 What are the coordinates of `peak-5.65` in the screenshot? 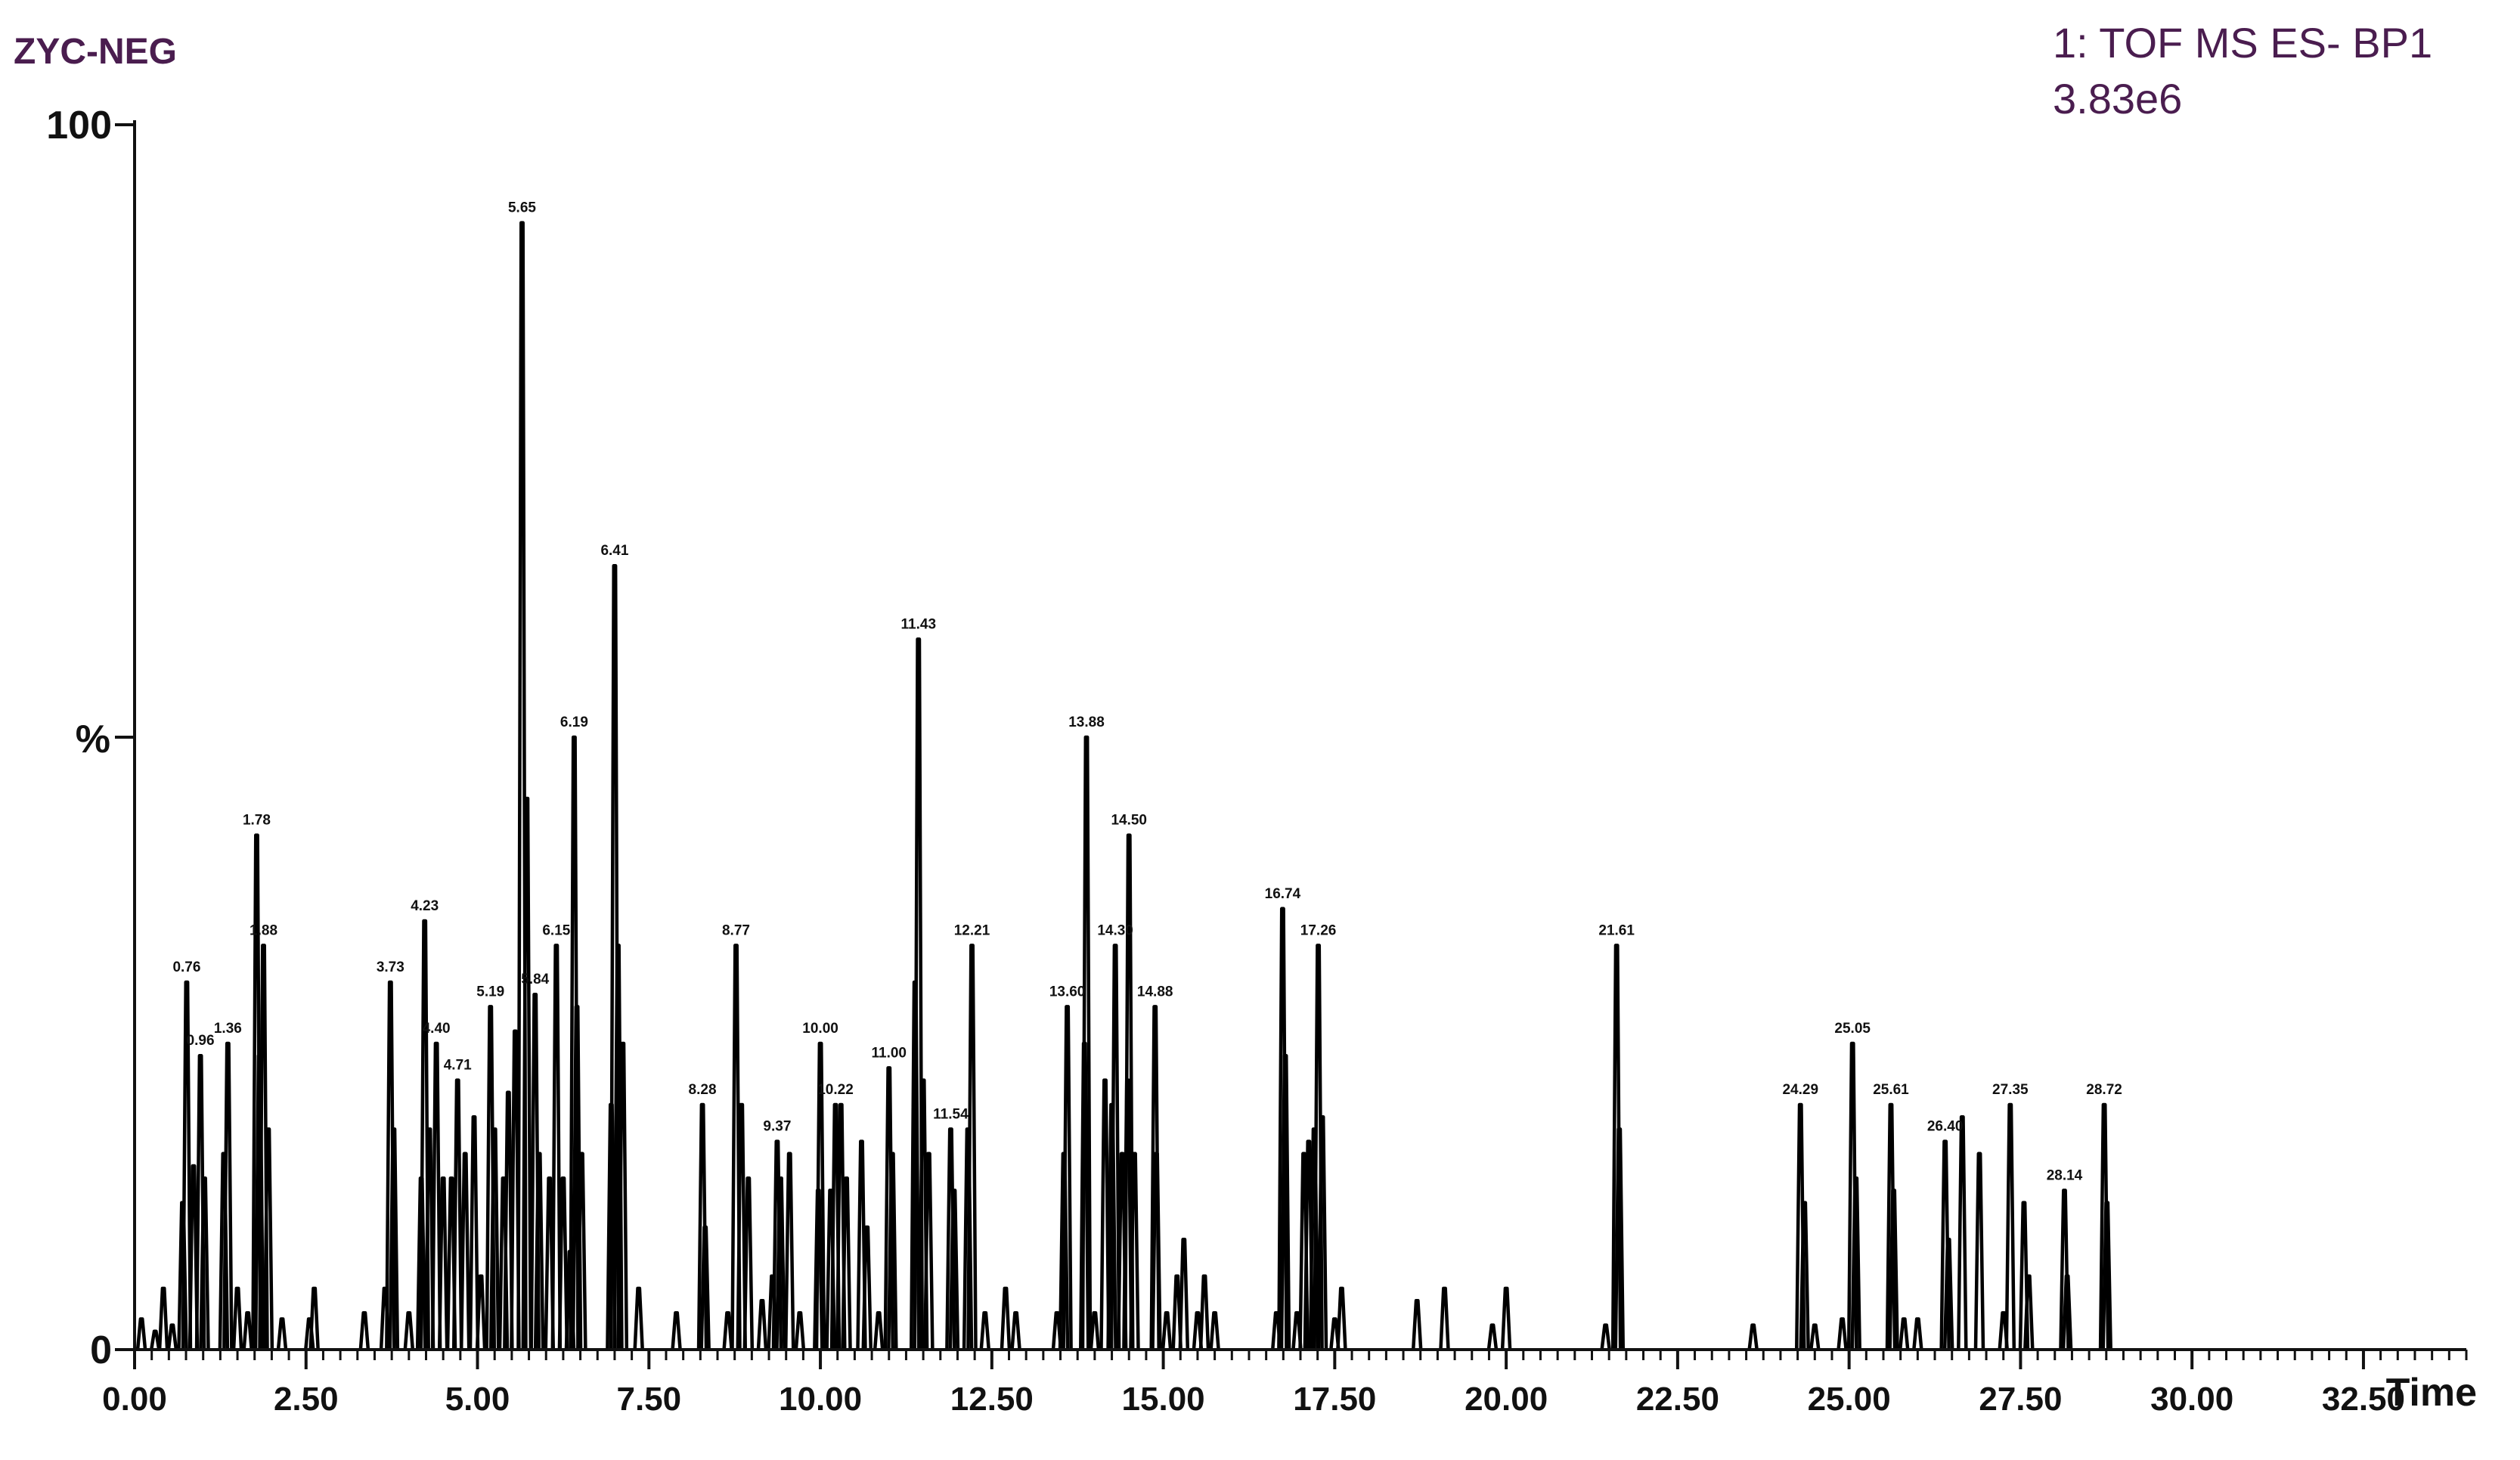 It's located at (522, 785).